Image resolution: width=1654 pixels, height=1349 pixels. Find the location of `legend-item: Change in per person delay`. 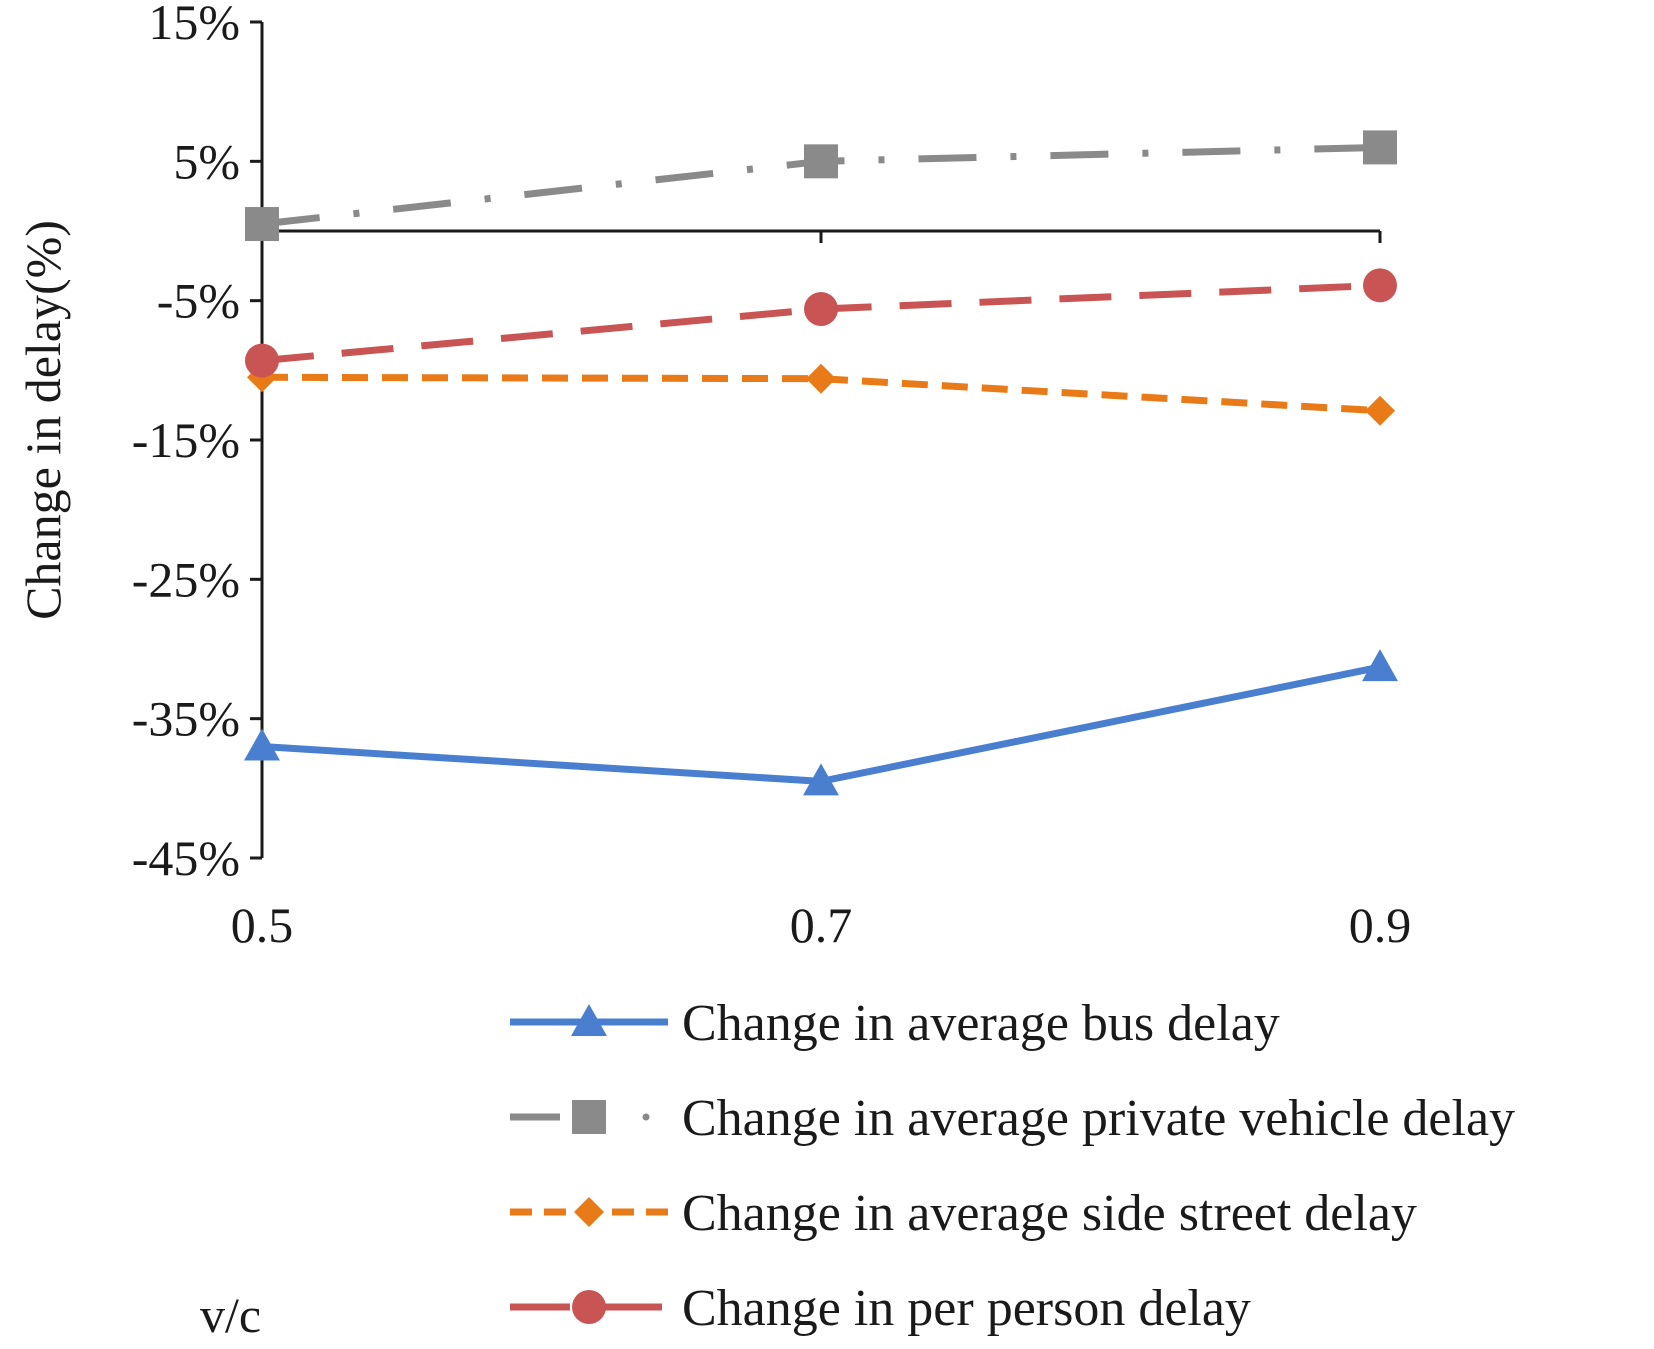

legend-item: Change in per person delay is located at coordinates (880, 1308).